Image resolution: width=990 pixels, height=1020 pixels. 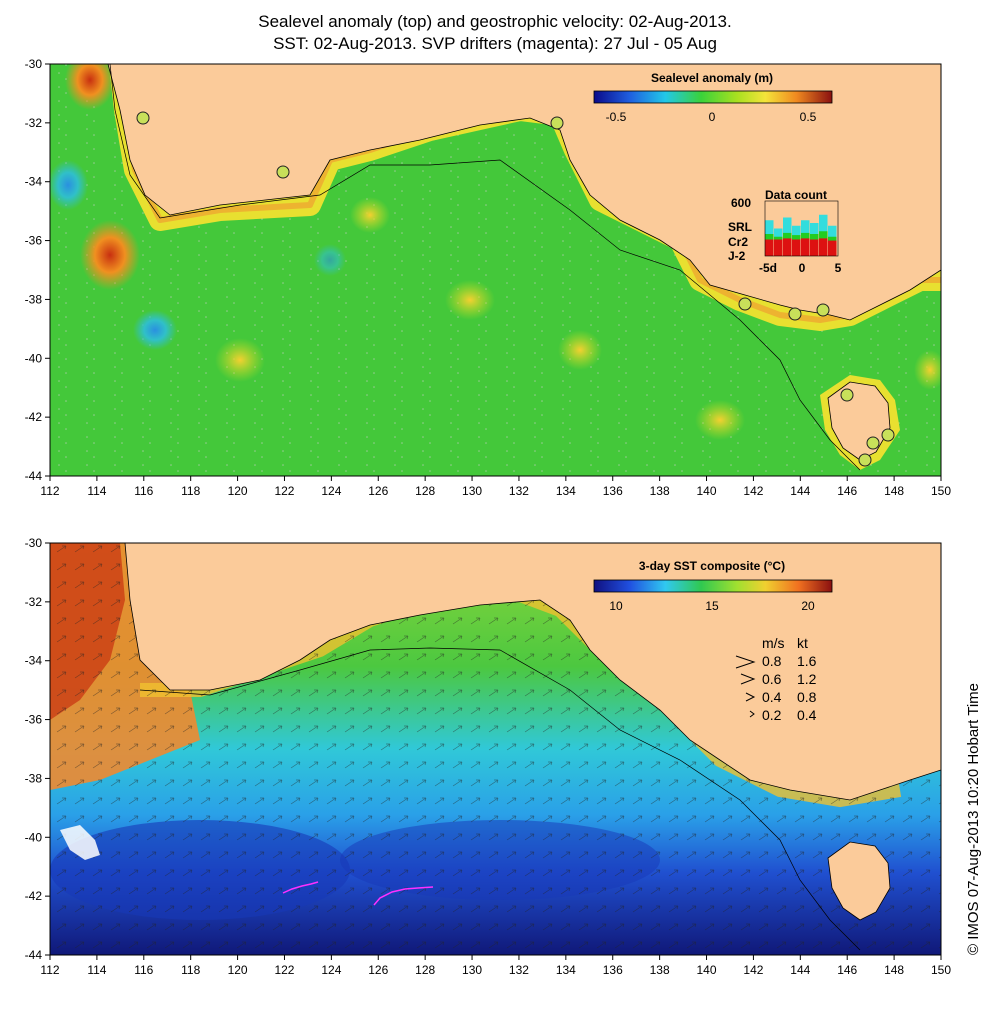 What do you see at coordinates (713, 586) in the screenshot?
I see `sst-colorbar` at bounding box center [713, 586].